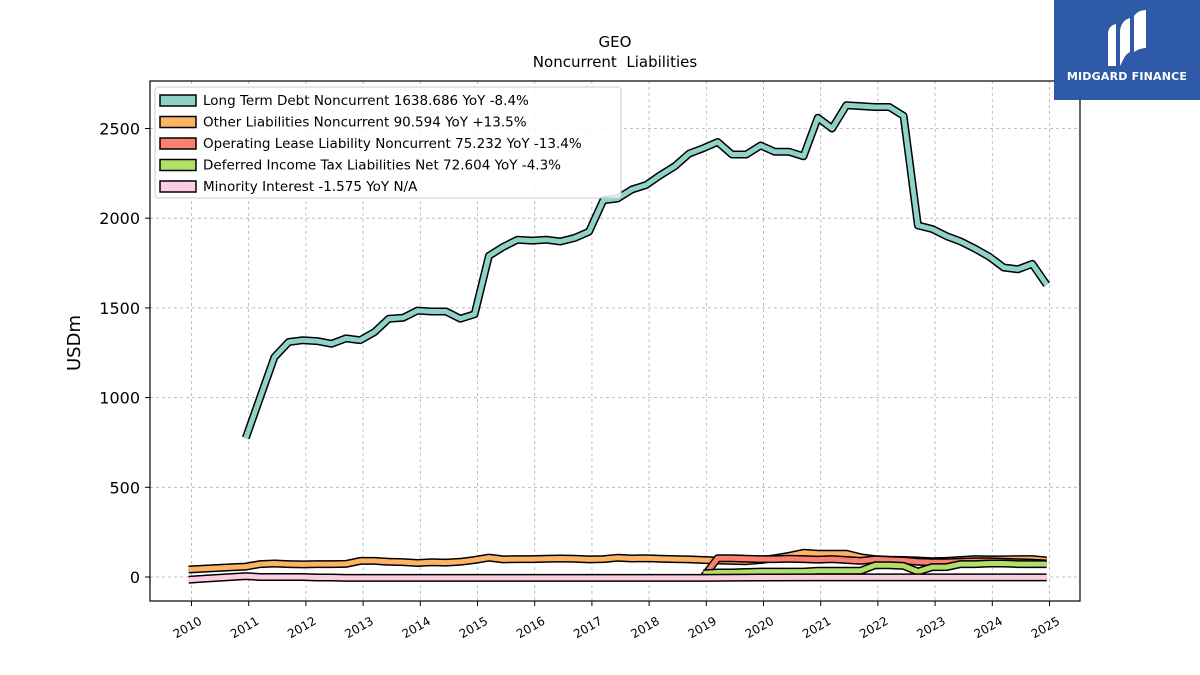 Image resolution: width=1200 pixels, height=675 pixels. I want to click on midgard-finance-logo: MIDGARD FINANCE, so click(1127, 50).